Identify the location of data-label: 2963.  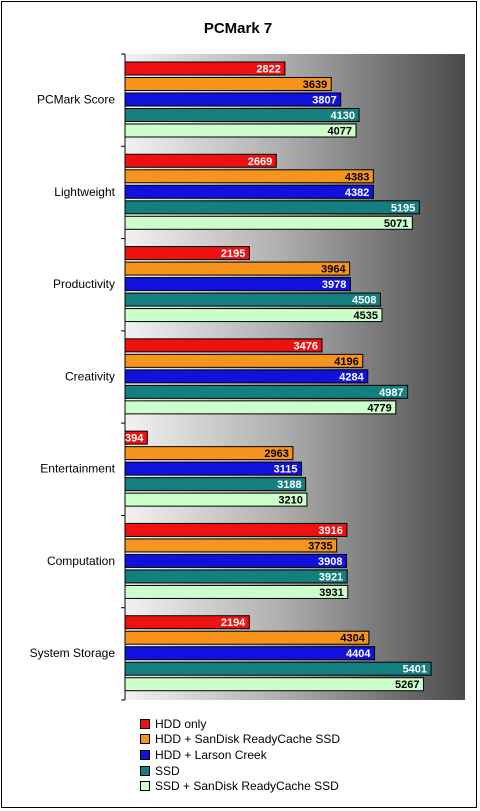
(276, 454).